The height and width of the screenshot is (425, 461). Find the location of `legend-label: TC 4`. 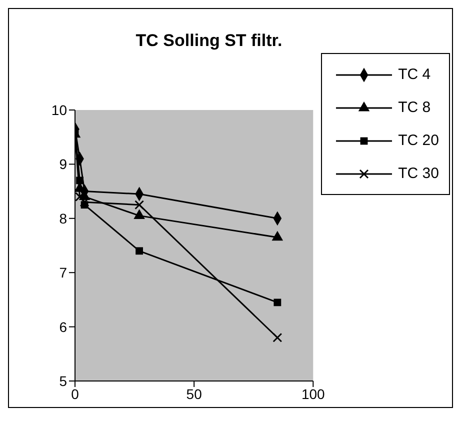

legend-label: TC 4 is located at coordinates (414, 74).